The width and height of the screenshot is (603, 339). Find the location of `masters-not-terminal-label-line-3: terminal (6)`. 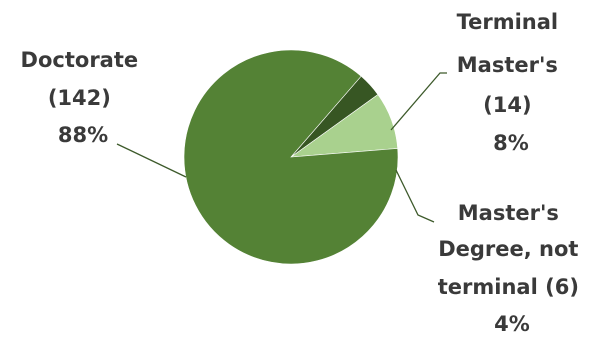

masters-not-terminal-label-line-3: terminal (6) is located at coordinates (508, 287).